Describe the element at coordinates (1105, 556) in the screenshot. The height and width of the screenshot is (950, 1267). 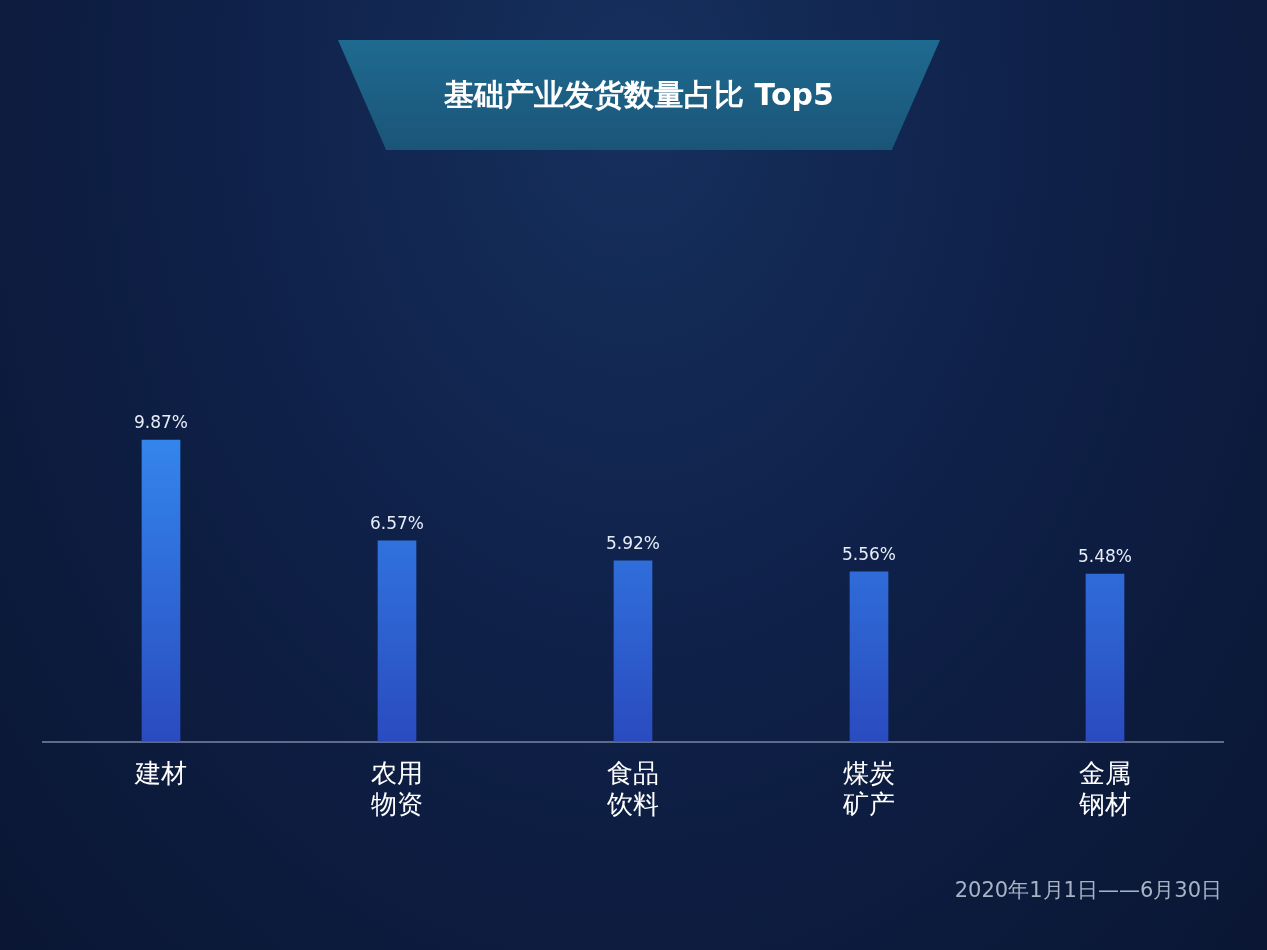
I see `data-label: 5.48%` at that location.